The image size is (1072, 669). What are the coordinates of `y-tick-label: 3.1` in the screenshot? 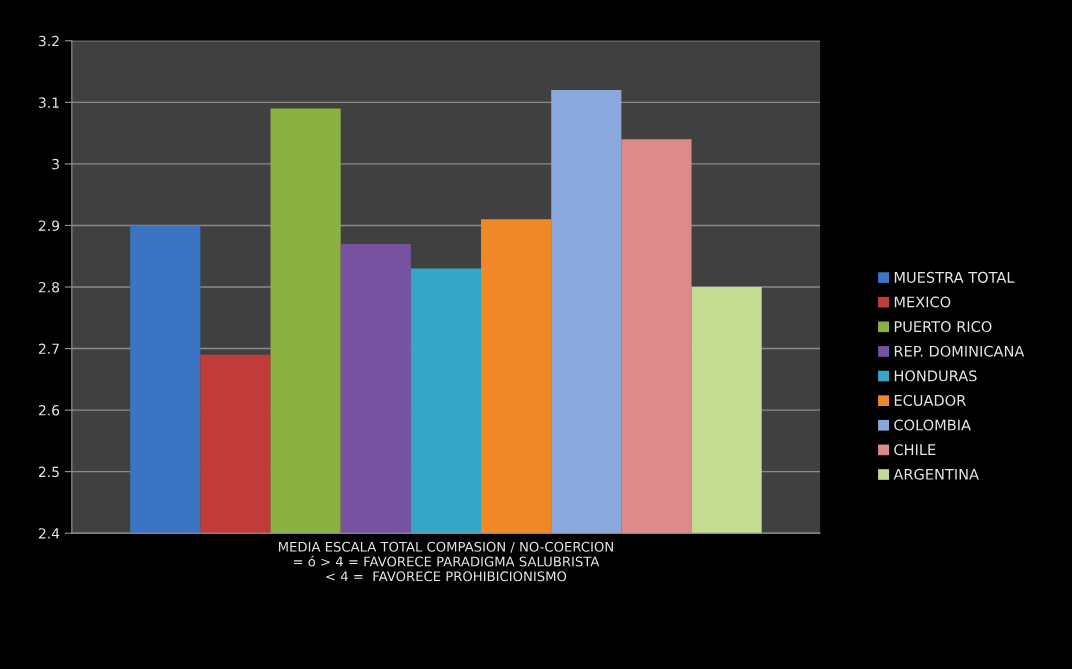 It's located at (48, 102).